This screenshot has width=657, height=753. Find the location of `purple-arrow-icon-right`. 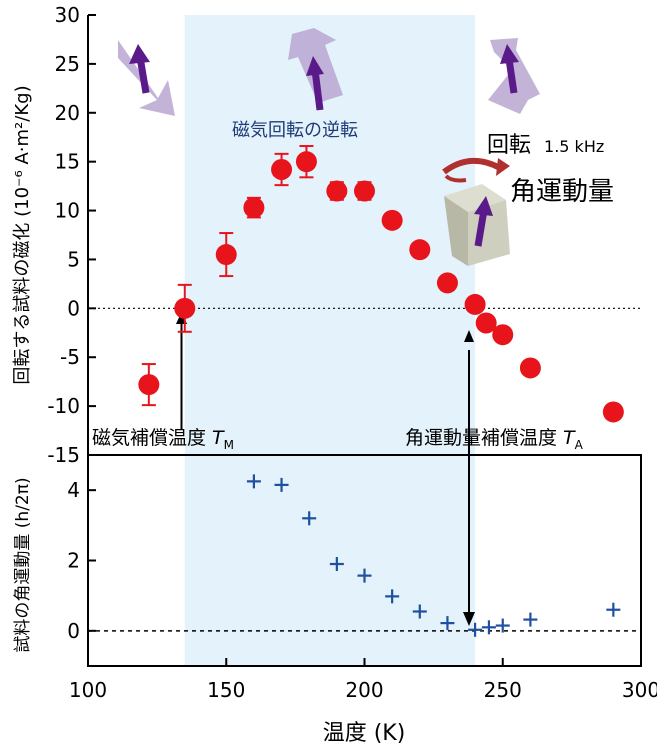

purple-arrow-icon-right is located at coordinates (514, 76).